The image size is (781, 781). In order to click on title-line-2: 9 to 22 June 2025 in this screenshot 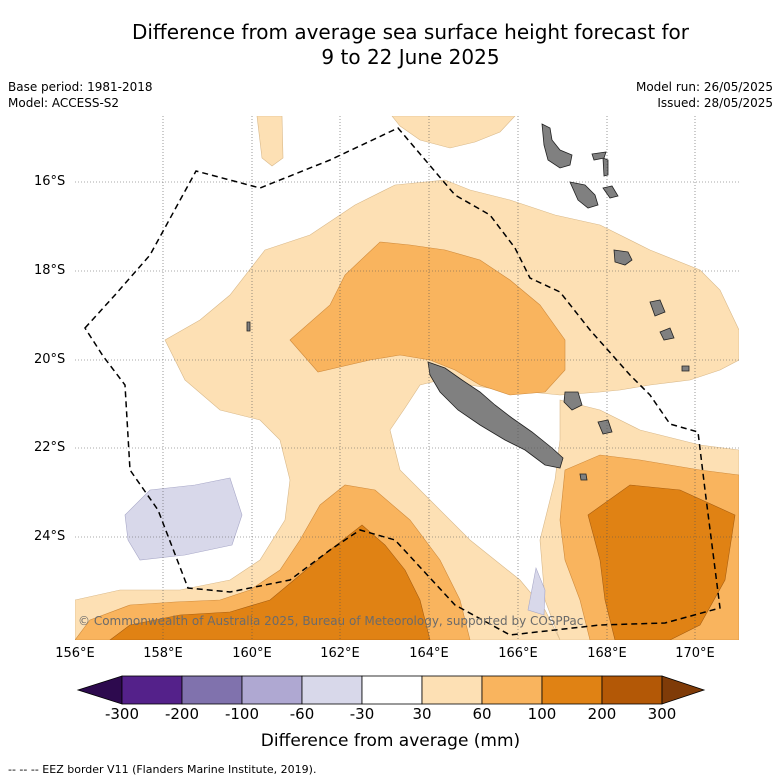, I will do `click(410, 57)`.